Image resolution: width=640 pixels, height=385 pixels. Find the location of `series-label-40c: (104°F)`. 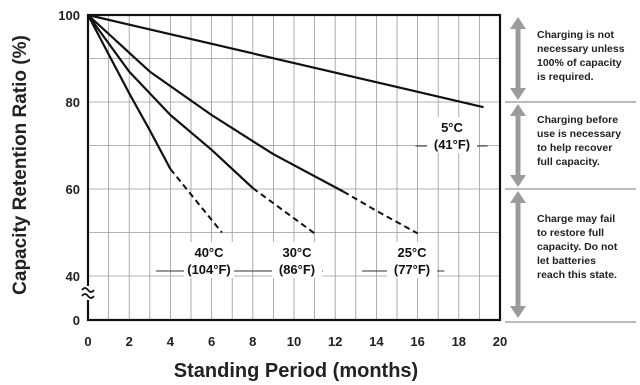

series-label-40c: (104°F) is located at coordinates (209, 269).